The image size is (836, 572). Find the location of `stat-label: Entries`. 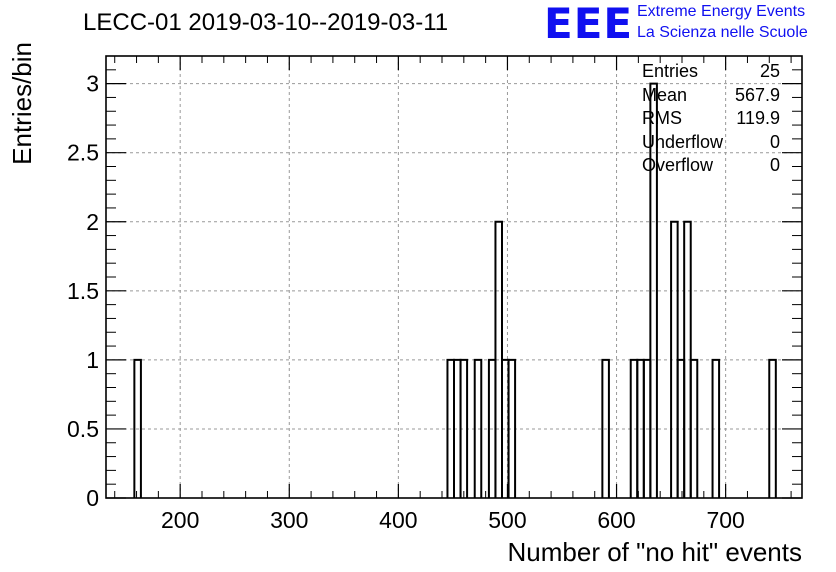

stat-label: Entries is located at coordinates (670, 71).